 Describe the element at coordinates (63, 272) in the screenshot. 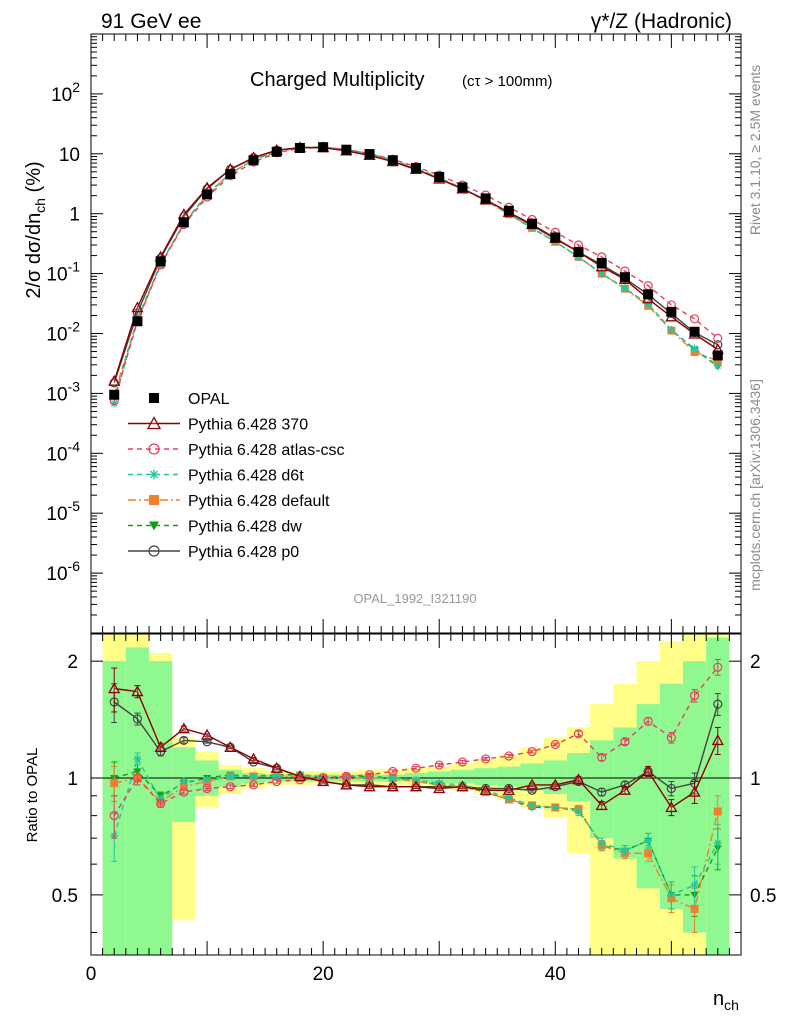

I see `y-tick-label: 10⁻¹` at that location.